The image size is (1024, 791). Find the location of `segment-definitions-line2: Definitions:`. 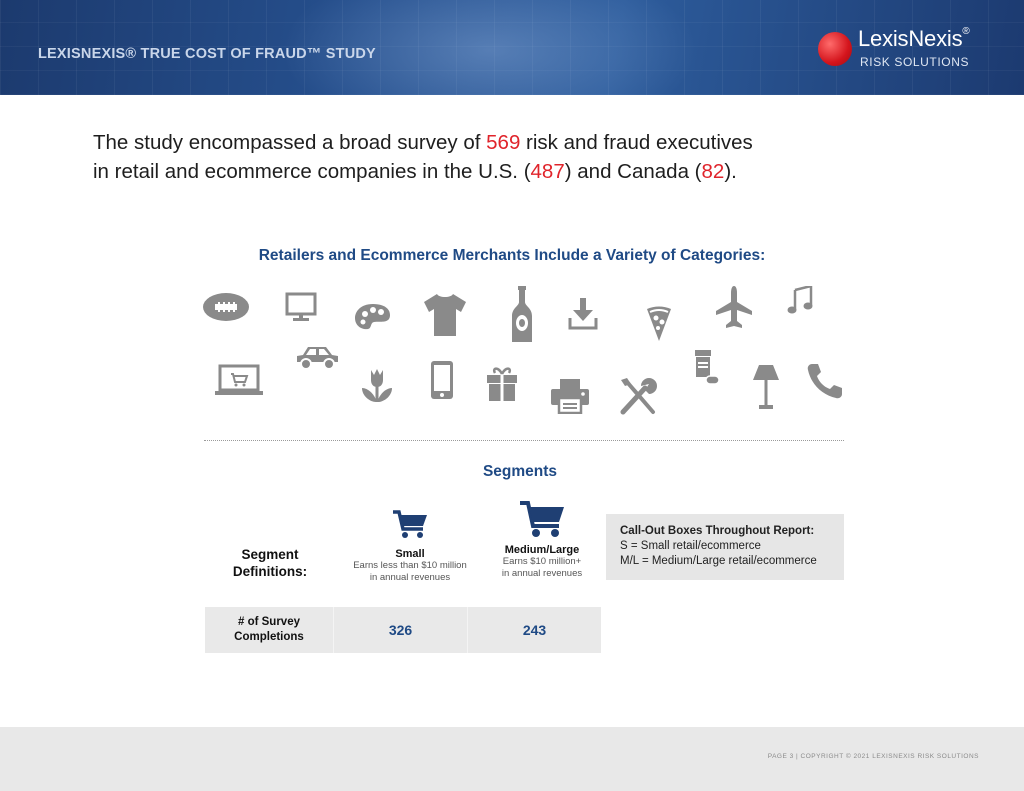

segment-definitions-line2: Definitions: is located at coordinates (270, 571).